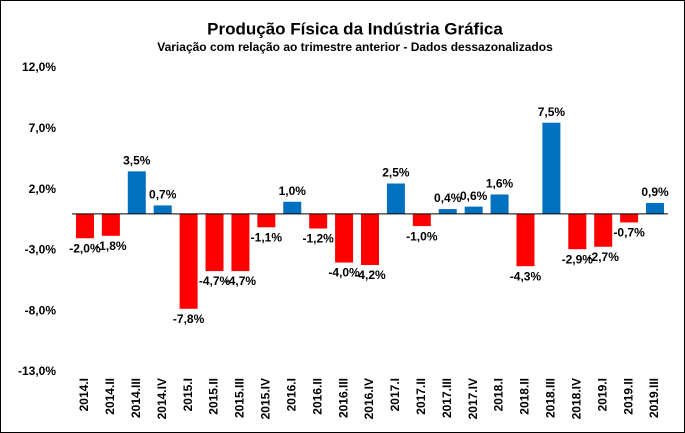 The height and width of the screenshot is (433, 685). Describe the element at coordinates (370, 275) in the screenshot. I see `value-label: -4,2%` at that location.